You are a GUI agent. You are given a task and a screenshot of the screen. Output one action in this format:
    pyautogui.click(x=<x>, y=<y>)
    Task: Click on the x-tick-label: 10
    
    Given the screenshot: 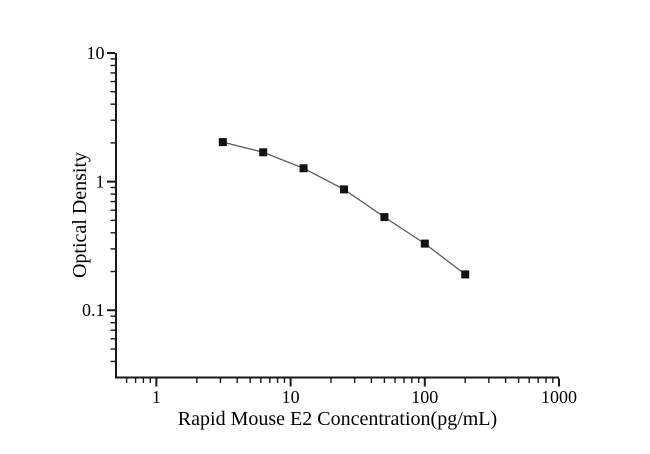 What is the action you would take?
    pyautogui.click(x=291, y=397)
    